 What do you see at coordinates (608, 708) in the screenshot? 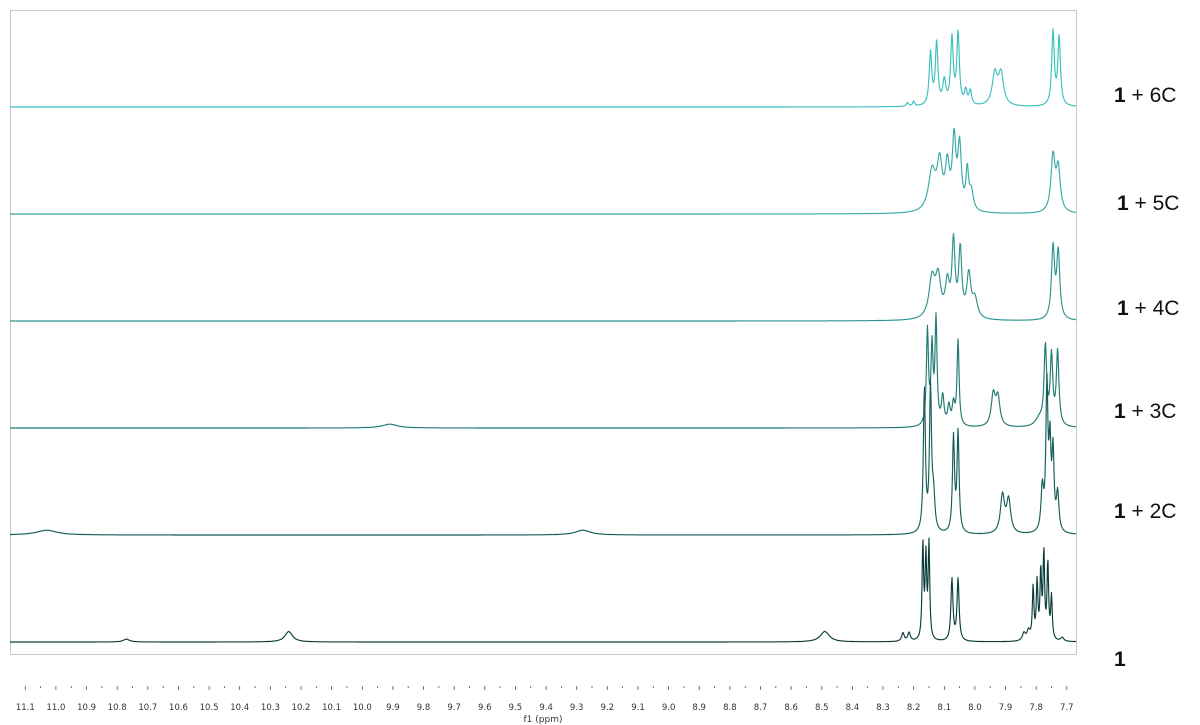
I see `x-tick-label: 9.2` at bounding box center [608, 708].